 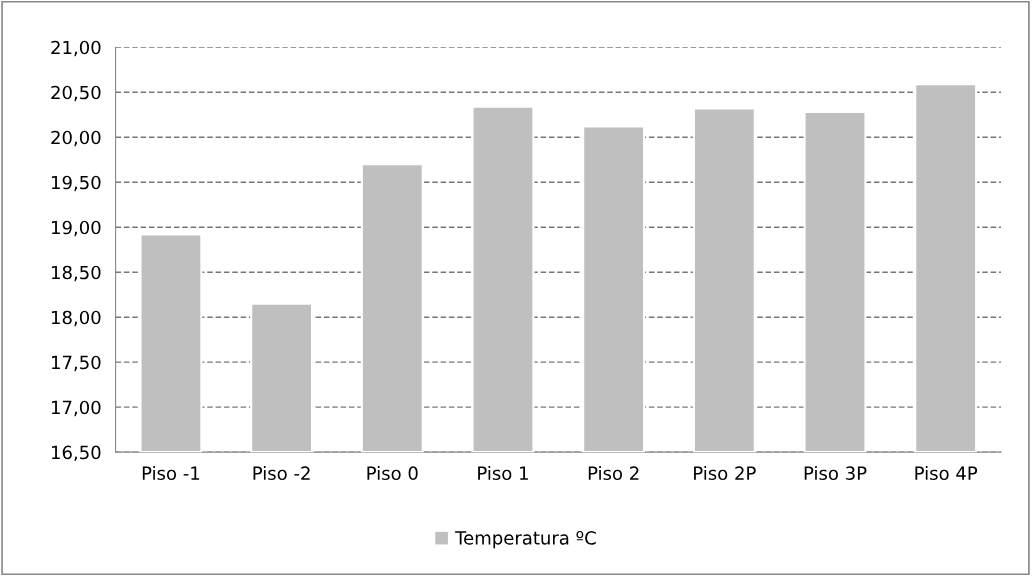 I want to click on x-tick-label: Piso 3P, so click(x=835, y=473).